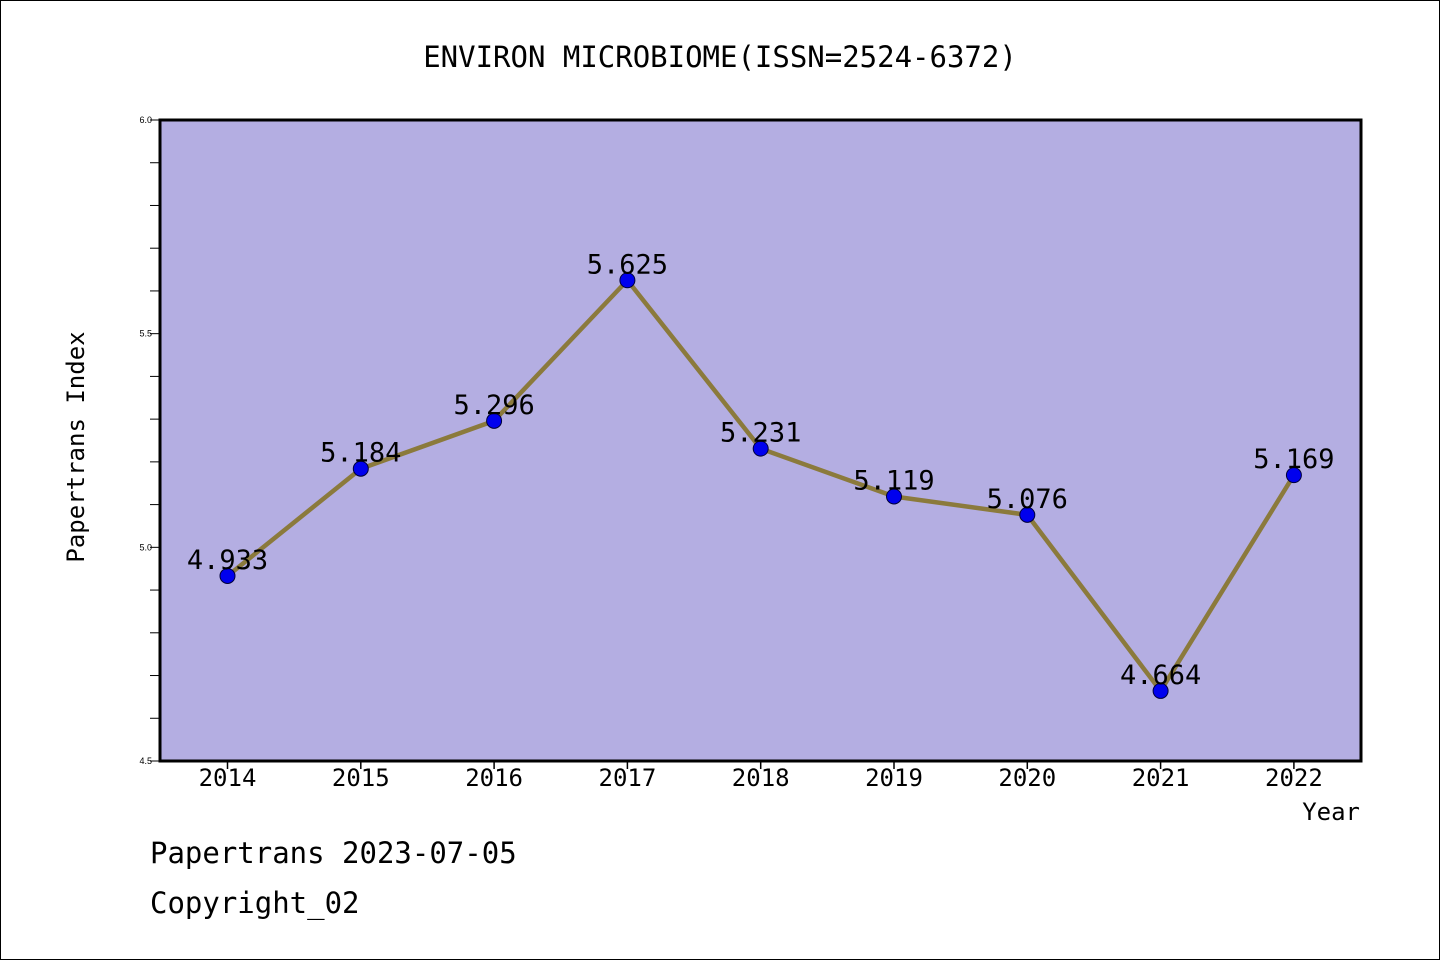  What do you see at coordinates (361, 778) in the screenshot?
I see `x-tick-label: 2015` at bounding box center [361, 778].